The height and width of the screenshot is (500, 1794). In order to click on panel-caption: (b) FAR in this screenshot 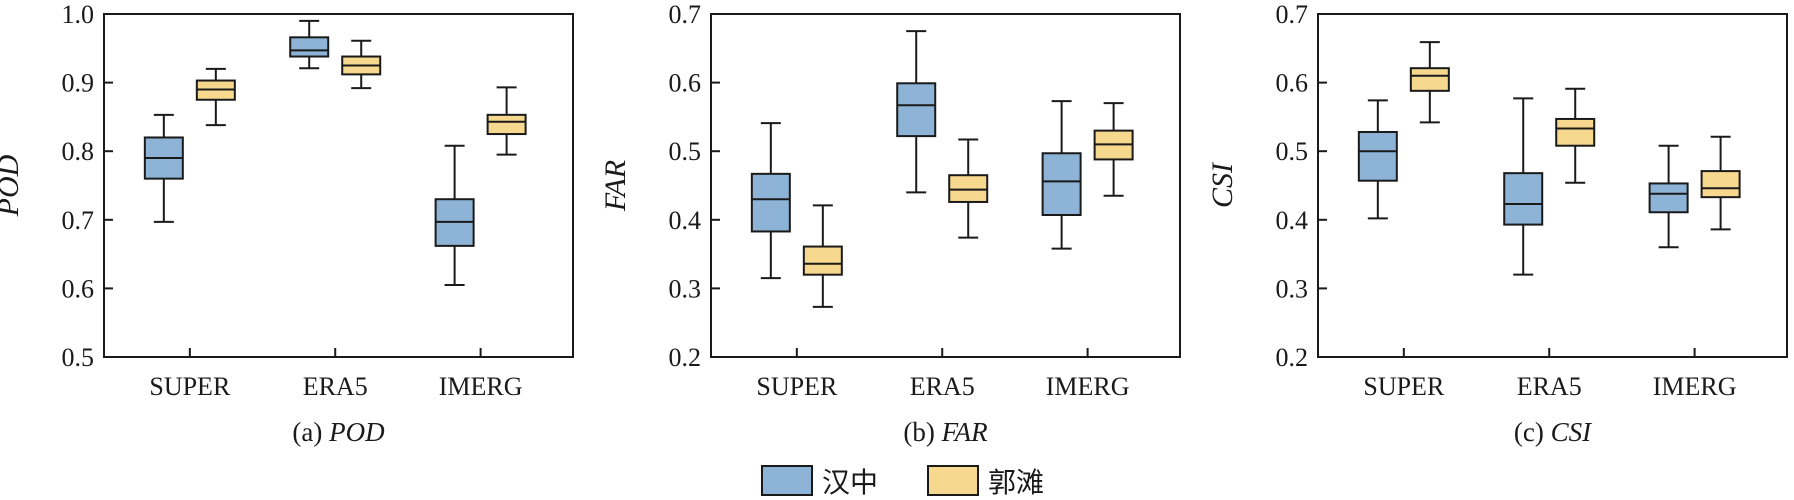, I will do `click(945, 432)`.